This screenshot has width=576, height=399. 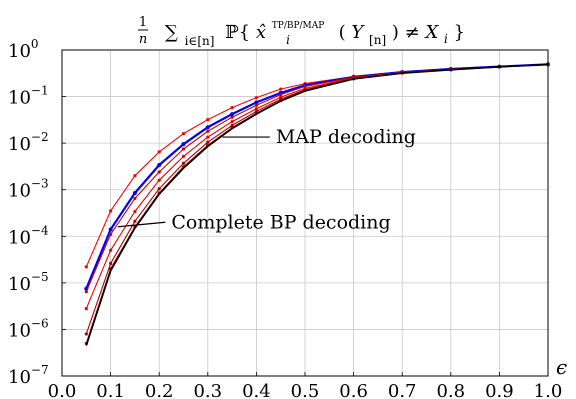 I want to click on x-tick-label: 0.0, so click(x=62, y=390).